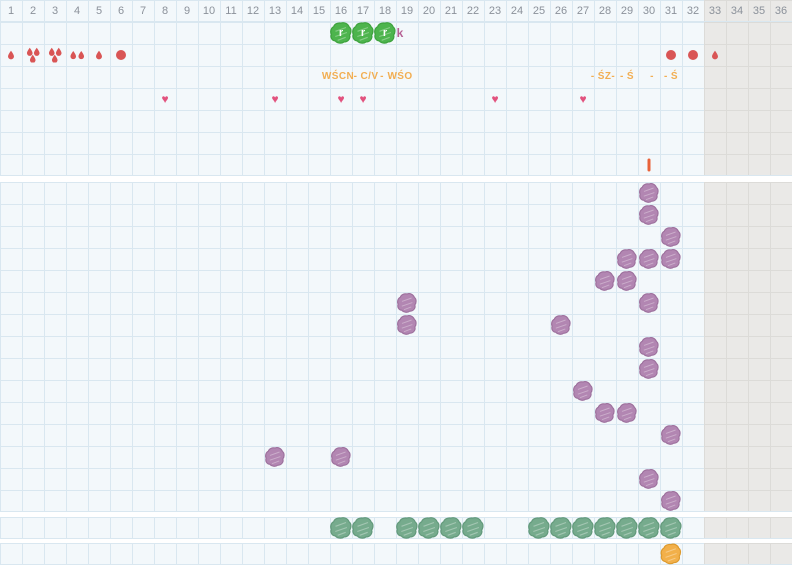 The width and height of the screenshot is (792, 569). Describe the element at coordinates (781, 11) in the screenshot. I see `day-header-36: 36` at that location.